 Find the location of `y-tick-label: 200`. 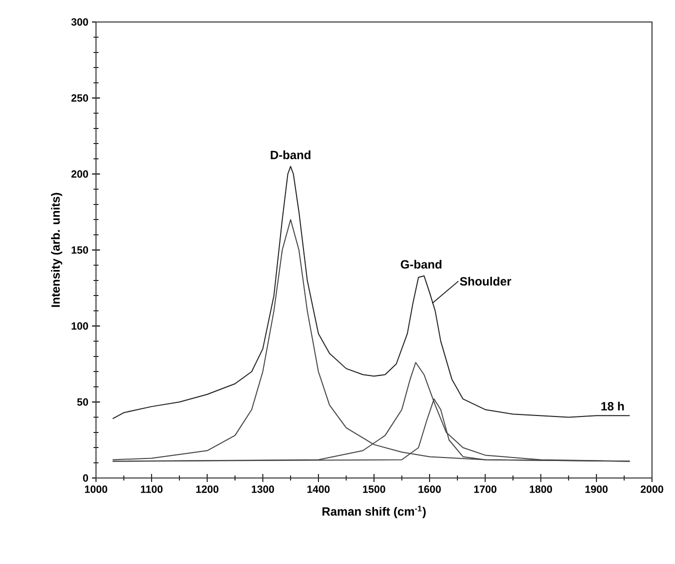

y-tick-label: 200 is located at coordinates (79, 174).